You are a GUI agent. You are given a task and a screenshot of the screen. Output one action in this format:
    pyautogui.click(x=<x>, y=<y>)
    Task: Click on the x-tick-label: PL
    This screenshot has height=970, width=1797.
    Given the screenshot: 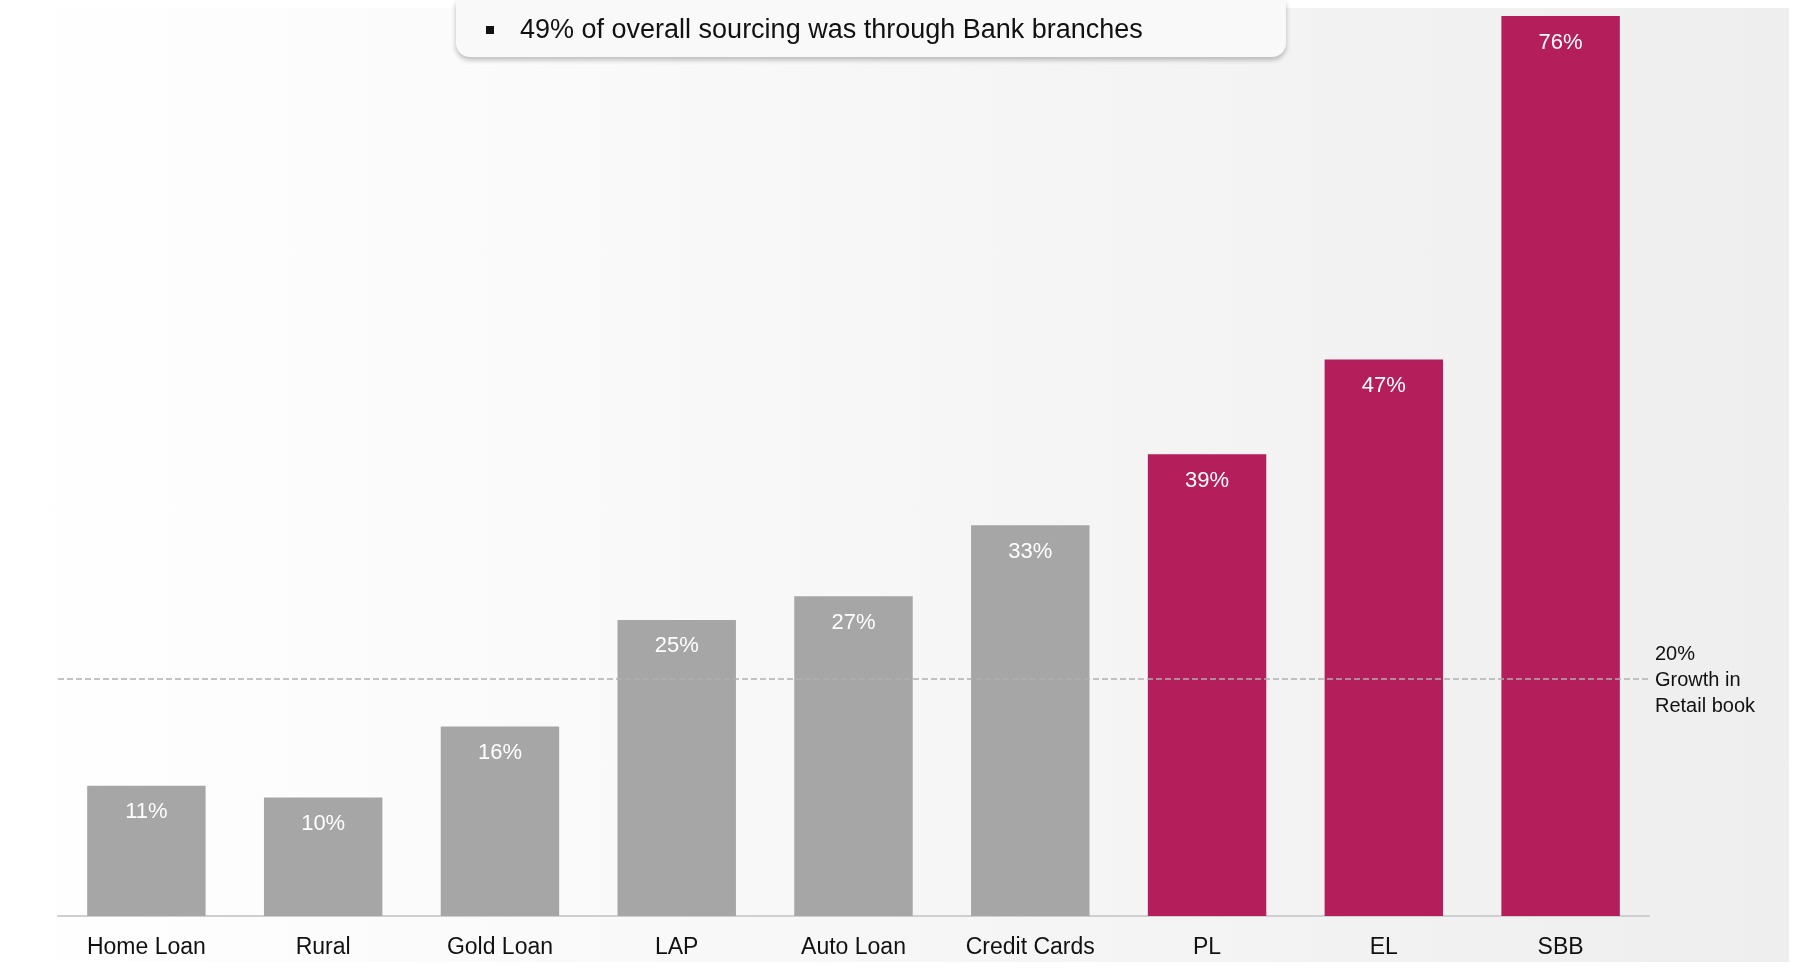 What is the action you would take?
    pyautogui.click(x=1207, y=945)
    